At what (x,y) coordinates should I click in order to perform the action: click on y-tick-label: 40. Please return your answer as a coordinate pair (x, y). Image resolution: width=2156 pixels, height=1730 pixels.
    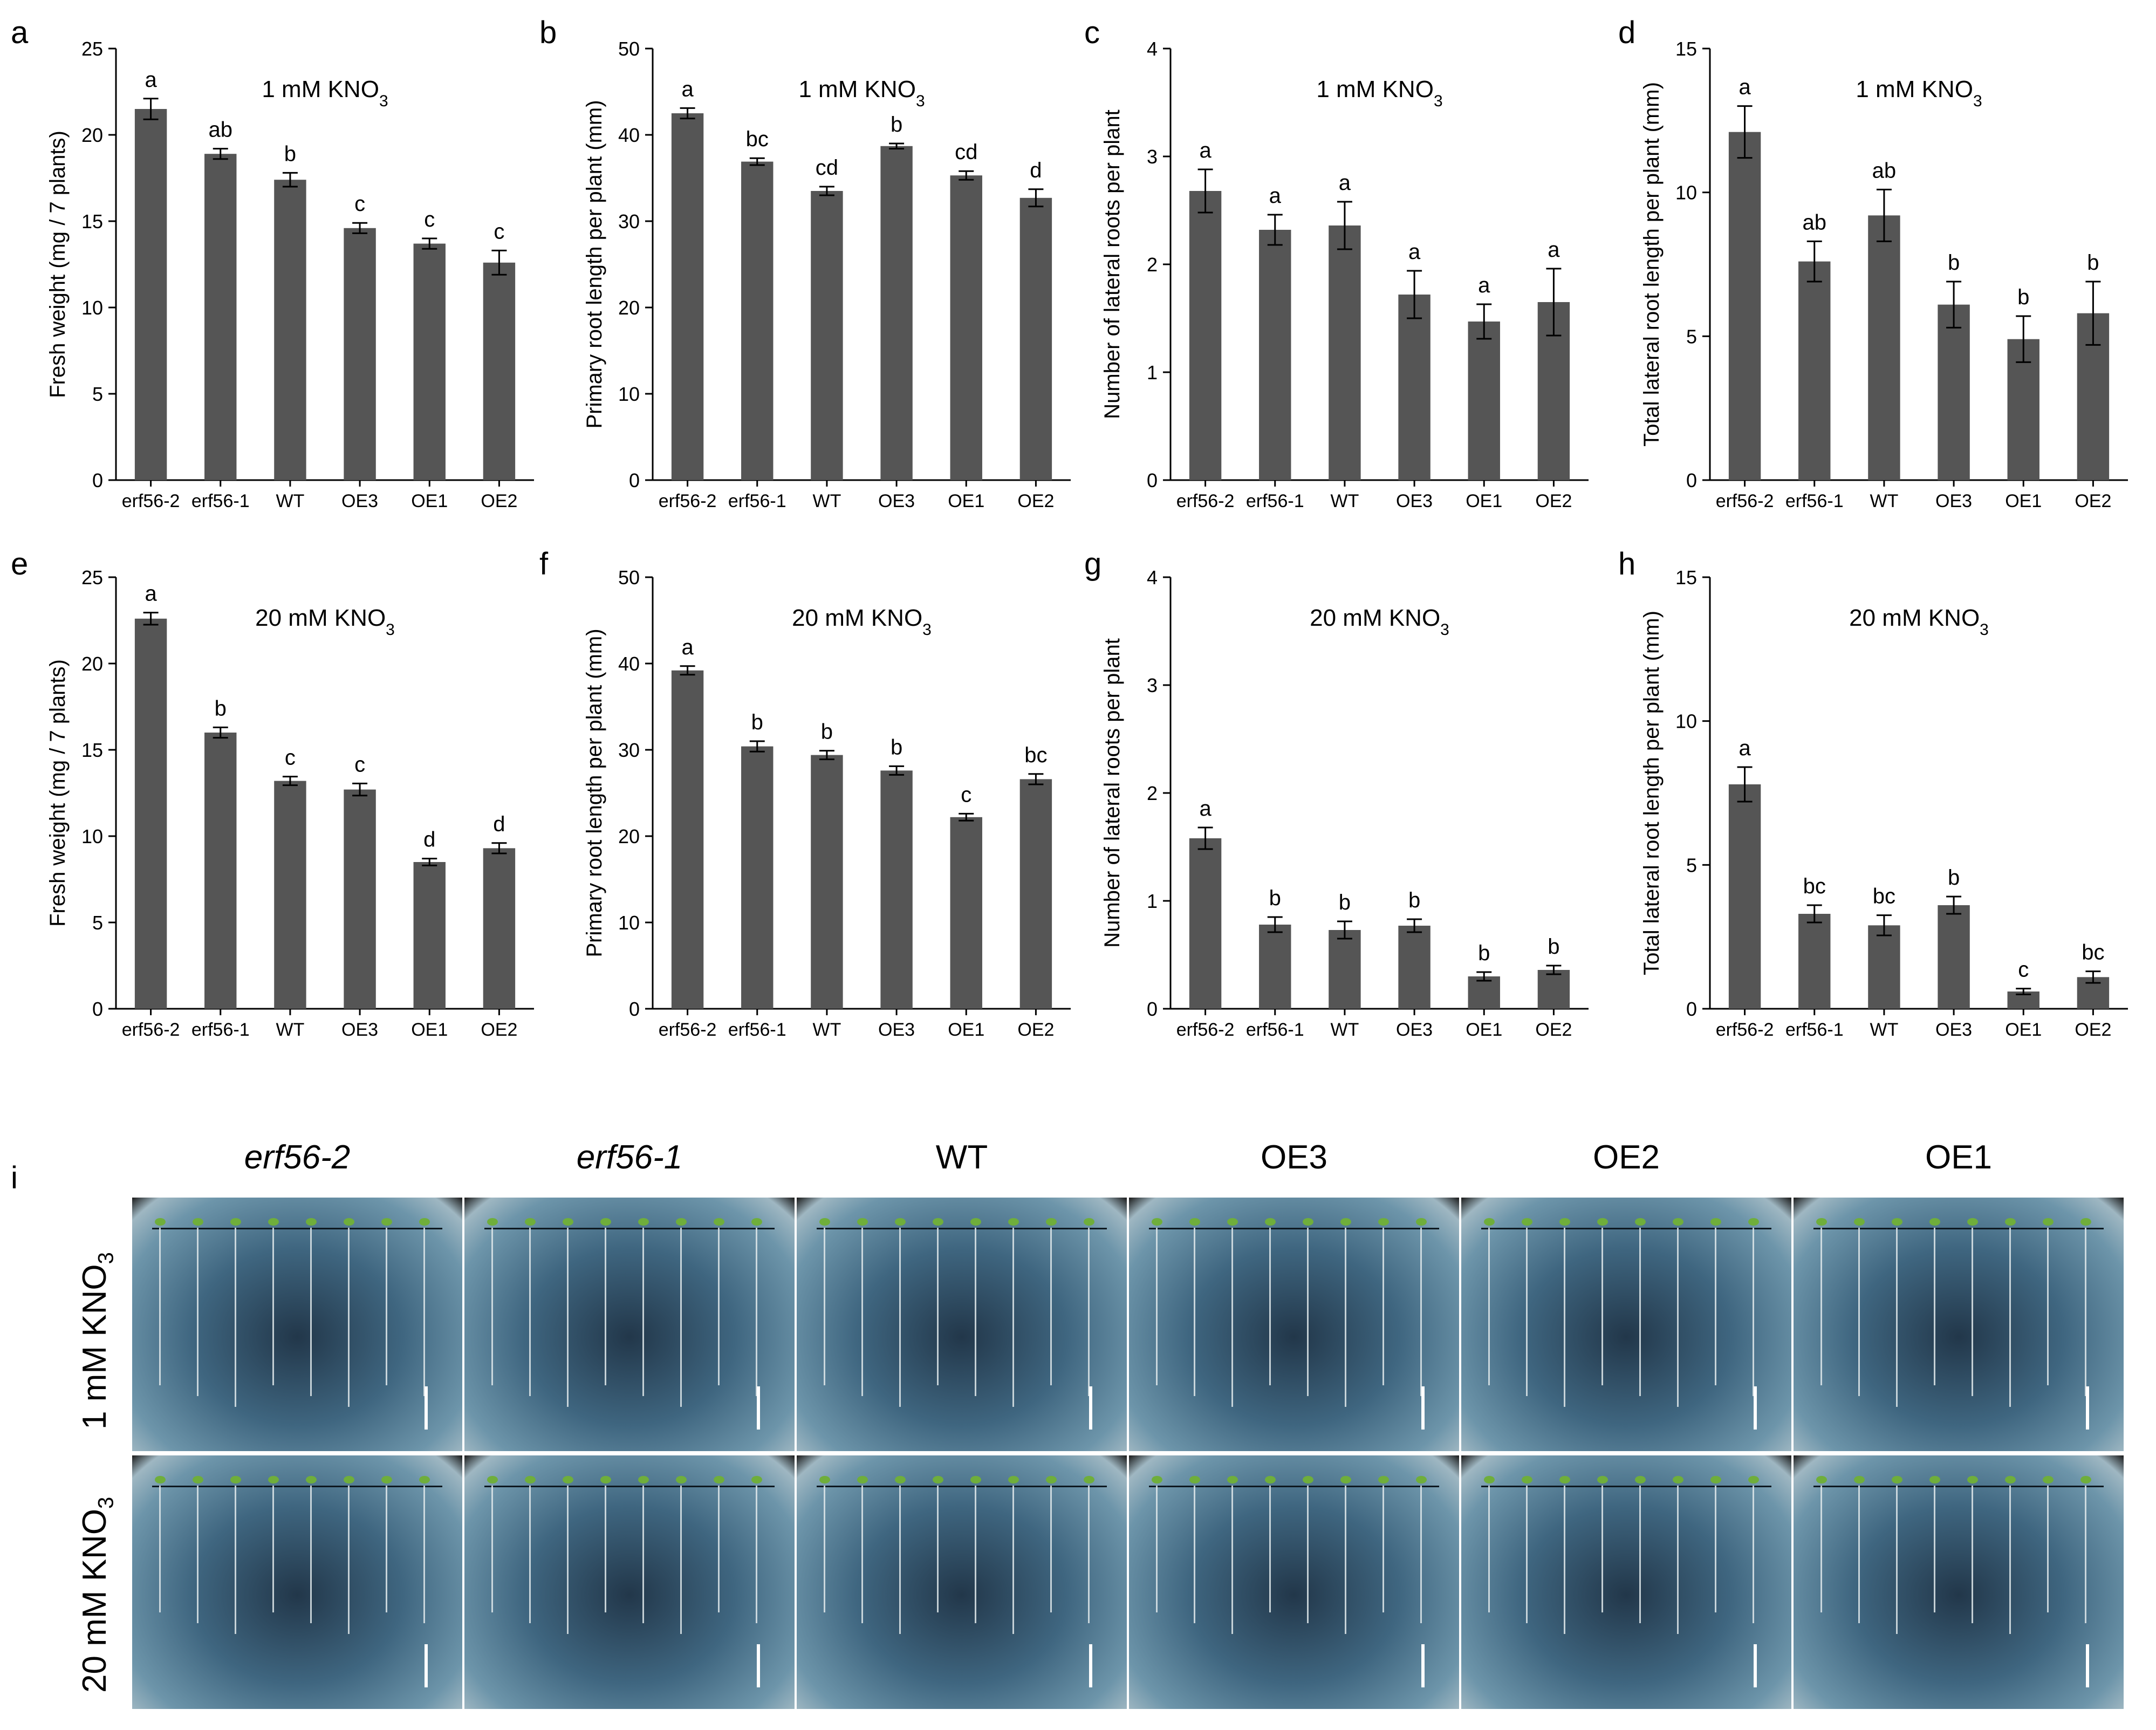
    Looking at the image, I should click on (629, 664).